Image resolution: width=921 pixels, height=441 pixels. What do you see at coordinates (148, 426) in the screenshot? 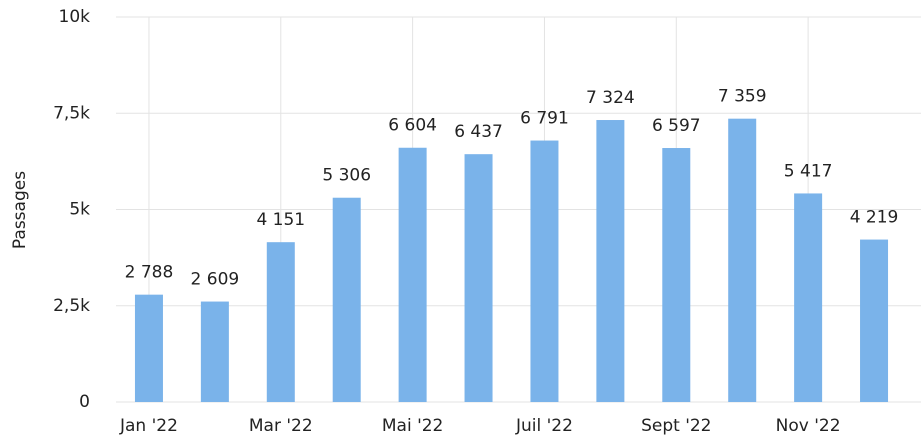
I see `x-tick-label: Jan '22` at bounding box center [148, 426].